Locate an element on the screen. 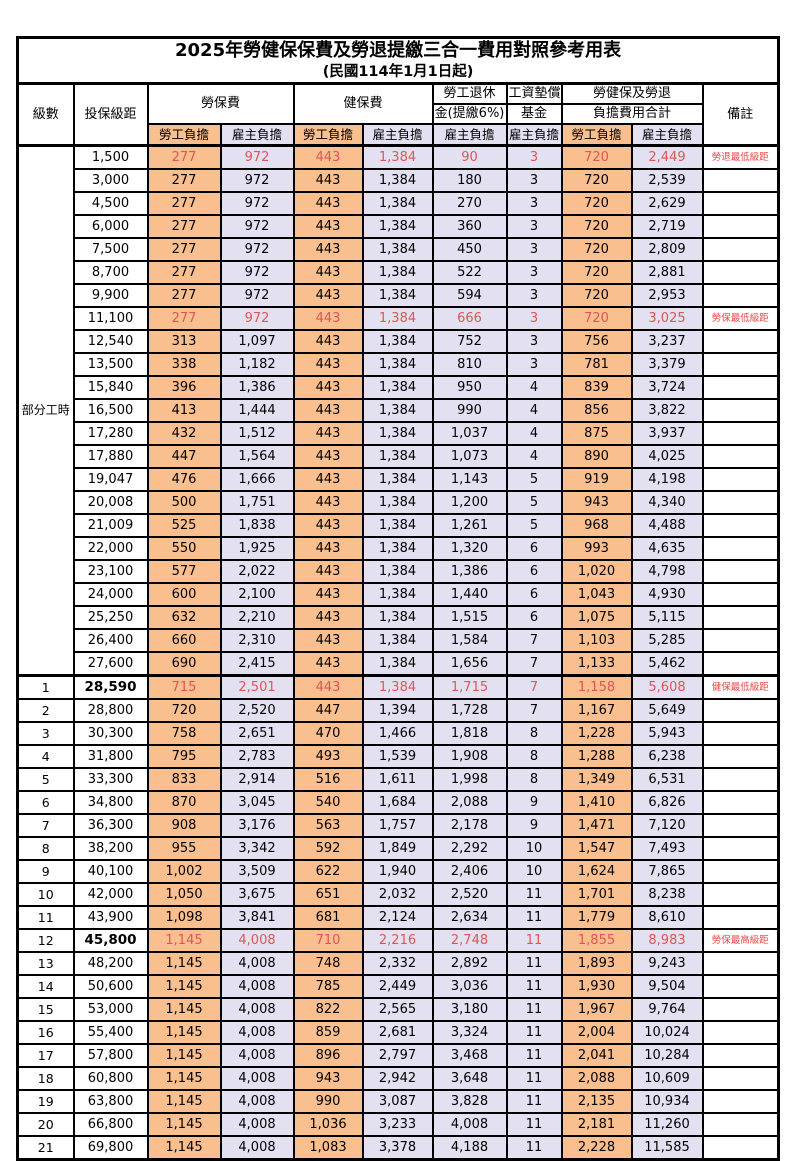 The height and width of the screenshot is (1161, 791). cell-bracket: 4,500 is located at coordinates (110, 203).